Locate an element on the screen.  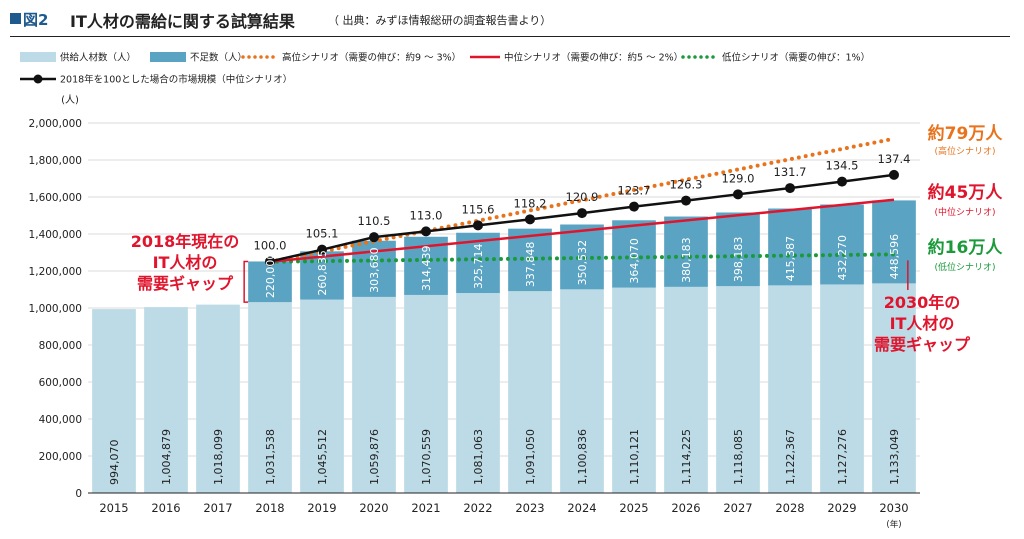
annotation-gap-2030: IT人材の is located at coordinates (922, 323).